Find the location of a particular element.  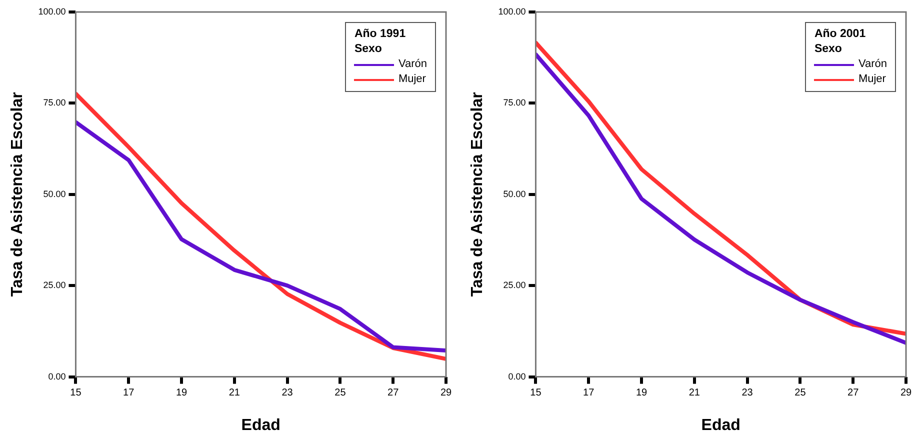

legend-title: Año 1991 Sexo is located at coordinates (380, 42).